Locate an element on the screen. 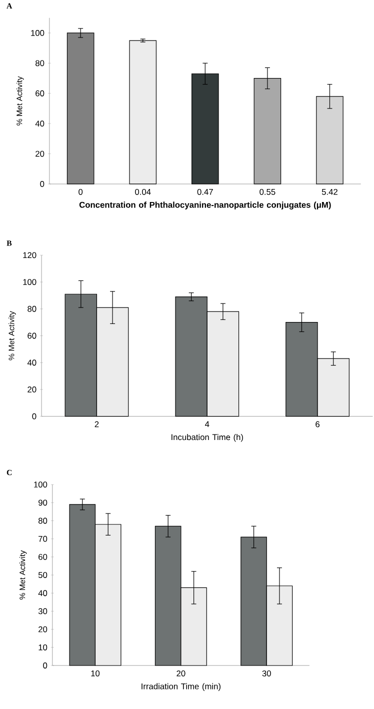  x-tick-label: 0 is located at coordinates (80, 191).